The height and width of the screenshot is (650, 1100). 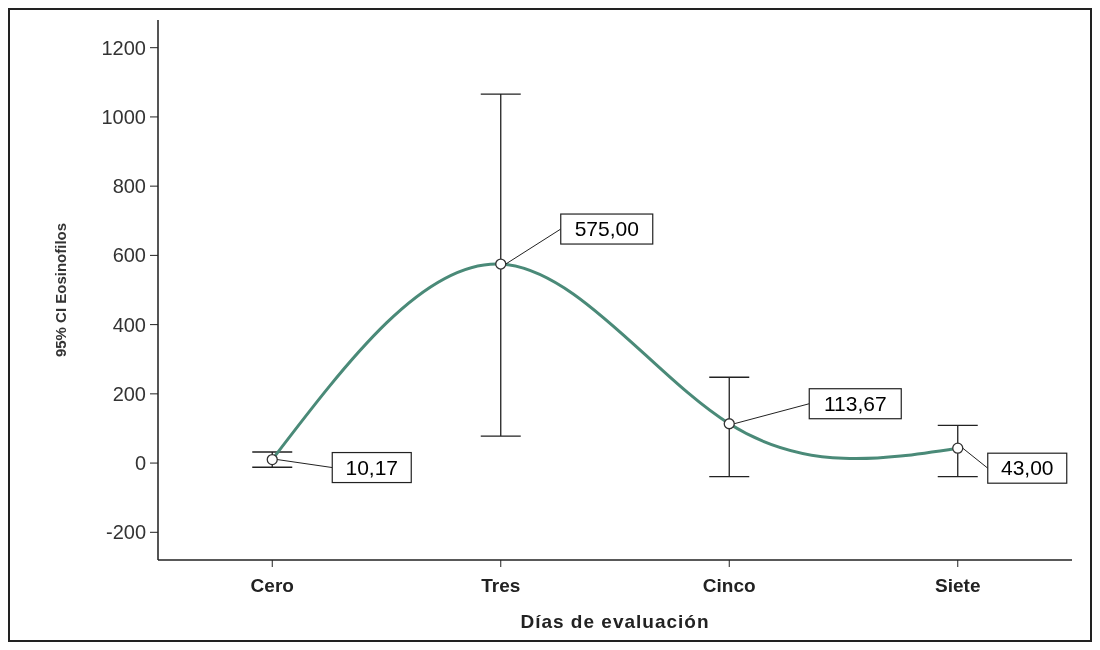 I want to click on x-tick-label: Tres, so click(x=501, y=585).